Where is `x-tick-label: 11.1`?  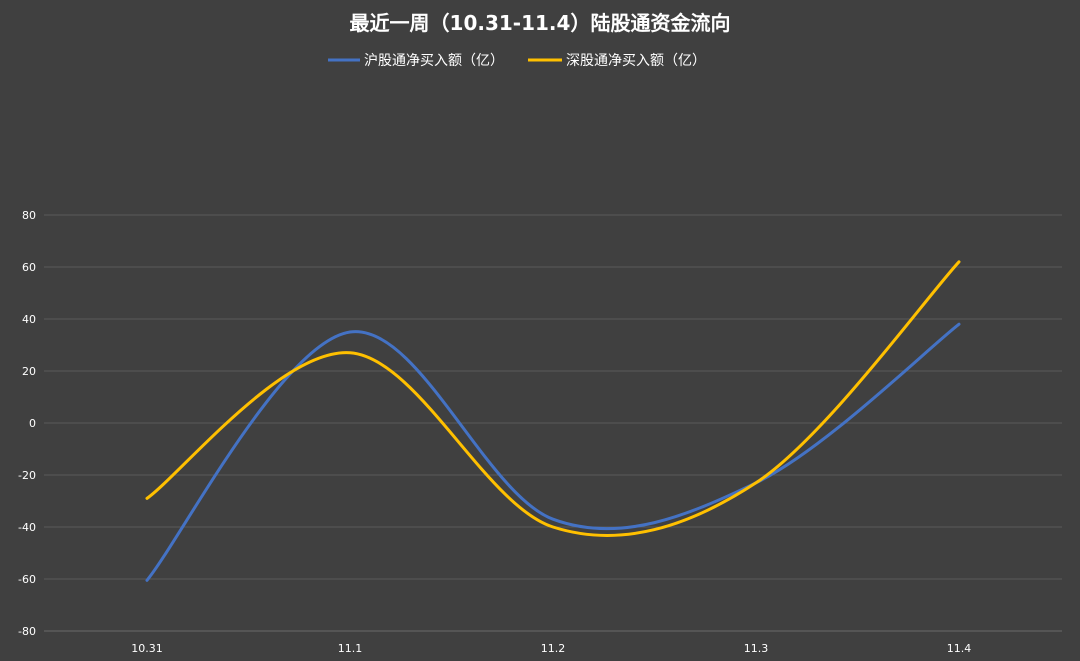
x-tick-label: 11.1 is located at coordinates (350, 648).